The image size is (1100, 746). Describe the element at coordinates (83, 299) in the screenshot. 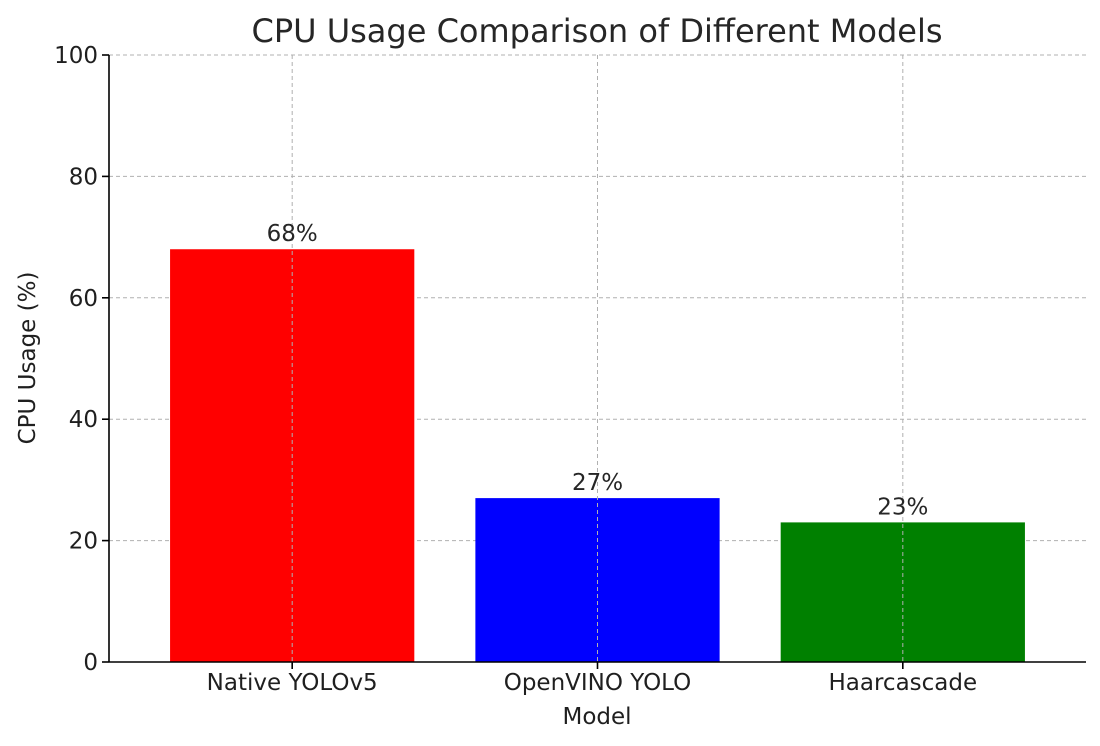

I see `y-tick-label-3: 60` at that location.